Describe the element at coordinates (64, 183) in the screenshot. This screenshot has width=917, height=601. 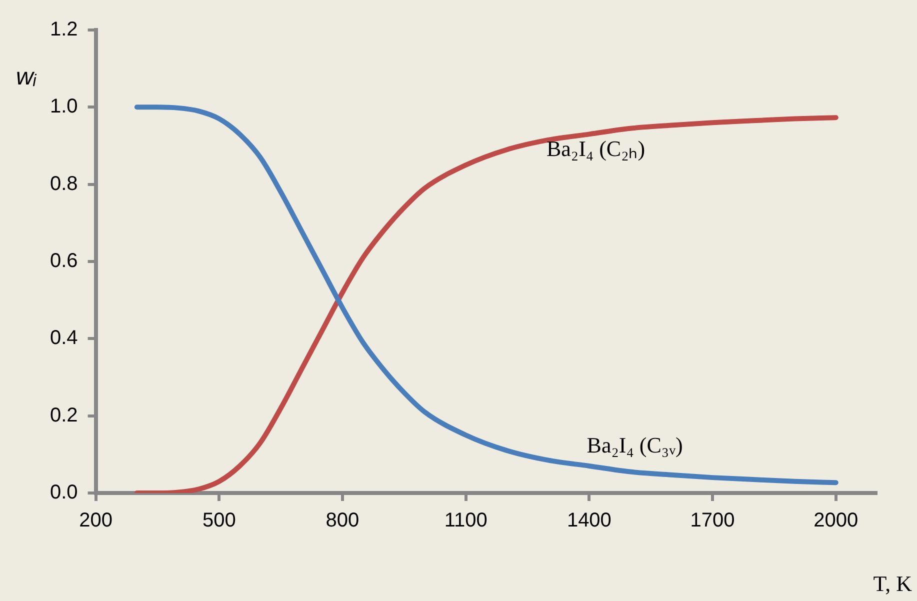
I see `y-tick-label: 0.8` at that location.